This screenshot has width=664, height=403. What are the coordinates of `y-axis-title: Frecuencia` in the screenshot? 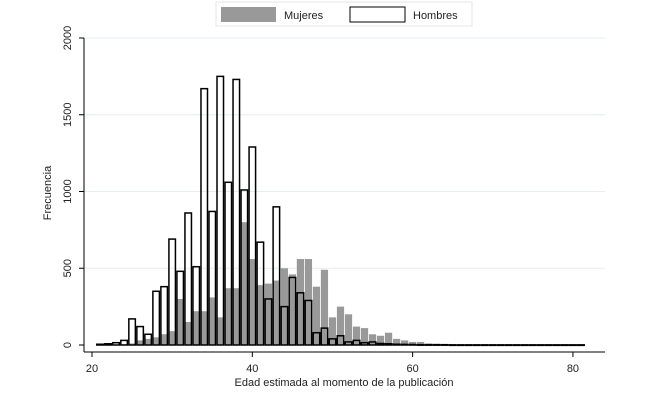 It's located at (48, 192).